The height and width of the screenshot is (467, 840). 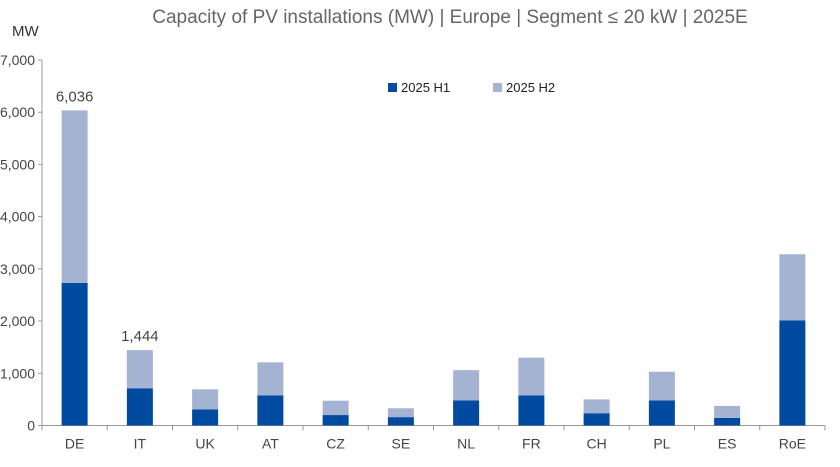 I want to click on bar-ch-2025-h1, so click(x=596, y=419).